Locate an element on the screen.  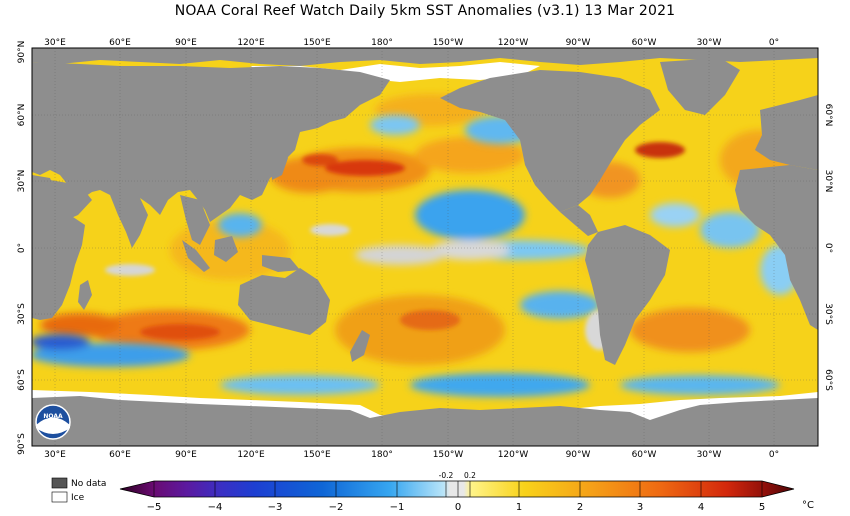
borneo is located at coordinates (226, 249).